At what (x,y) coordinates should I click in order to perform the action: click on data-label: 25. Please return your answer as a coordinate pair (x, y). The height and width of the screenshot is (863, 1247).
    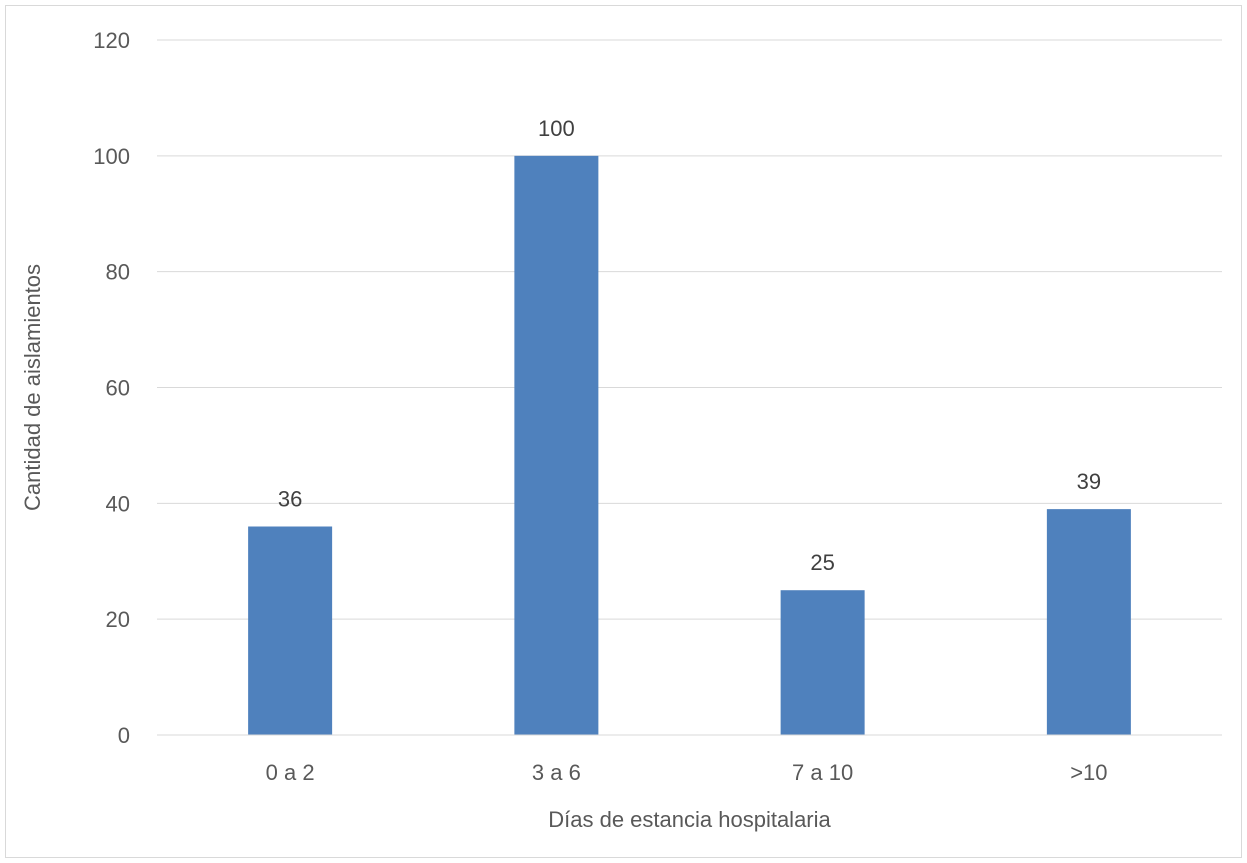
    Looking at the image, I should click on (822, 562).